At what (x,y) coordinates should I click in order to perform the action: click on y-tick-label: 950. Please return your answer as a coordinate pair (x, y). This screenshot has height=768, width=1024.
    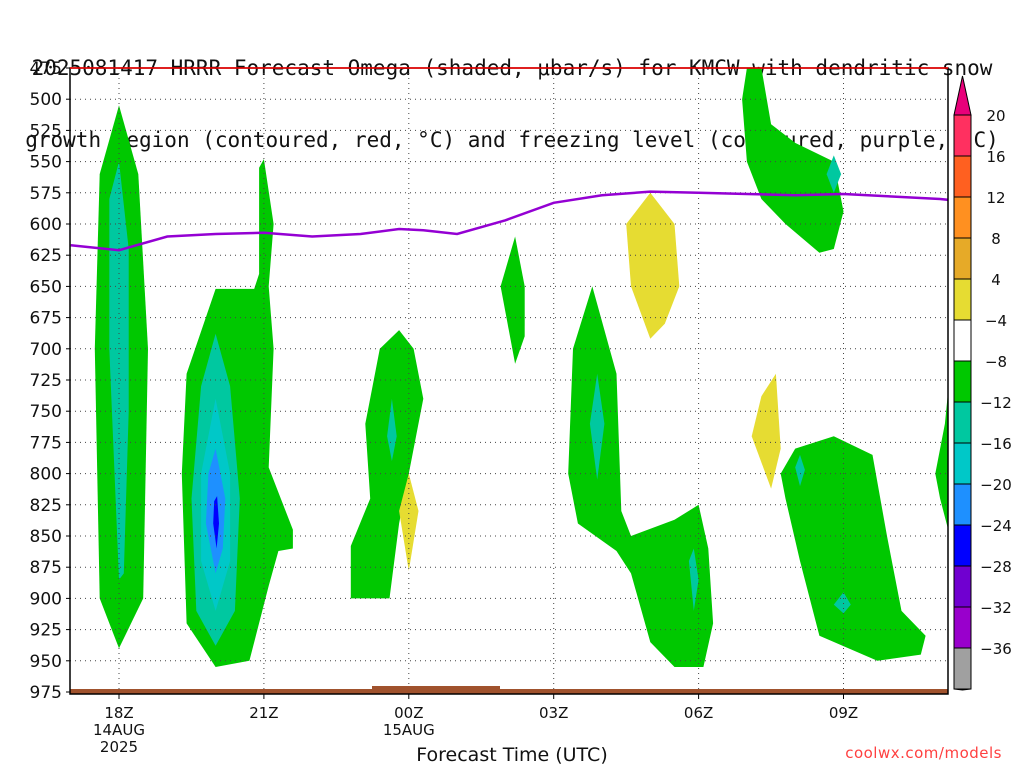
    Looking at the image, I should click on (46, 662).